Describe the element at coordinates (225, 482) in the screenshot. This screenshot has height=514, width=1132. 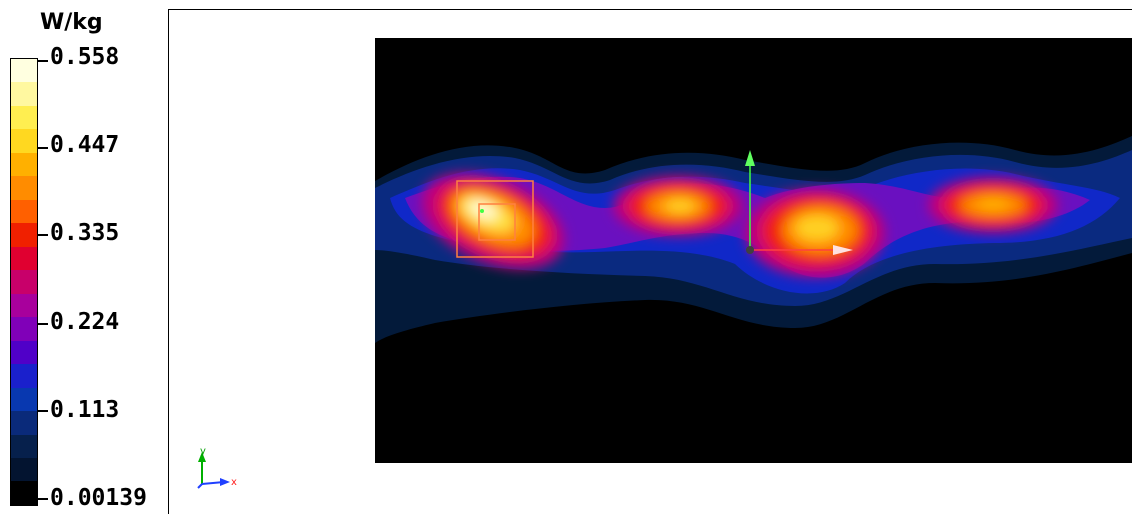
I see `triad-x-arrow` at that location.